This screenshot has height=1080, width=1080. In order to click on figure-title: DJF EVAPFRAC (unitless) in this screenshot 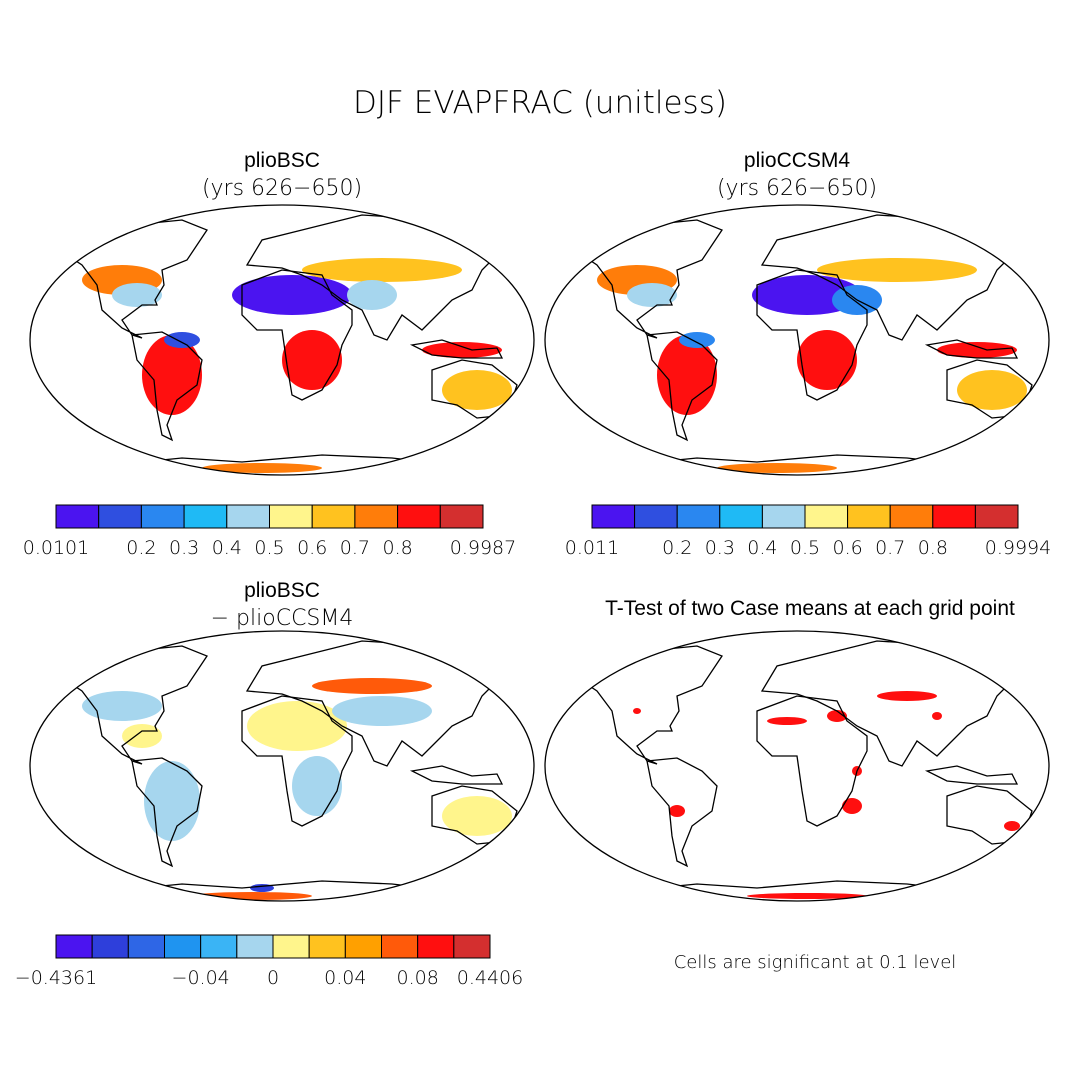, I will do `click(540, 103)`.